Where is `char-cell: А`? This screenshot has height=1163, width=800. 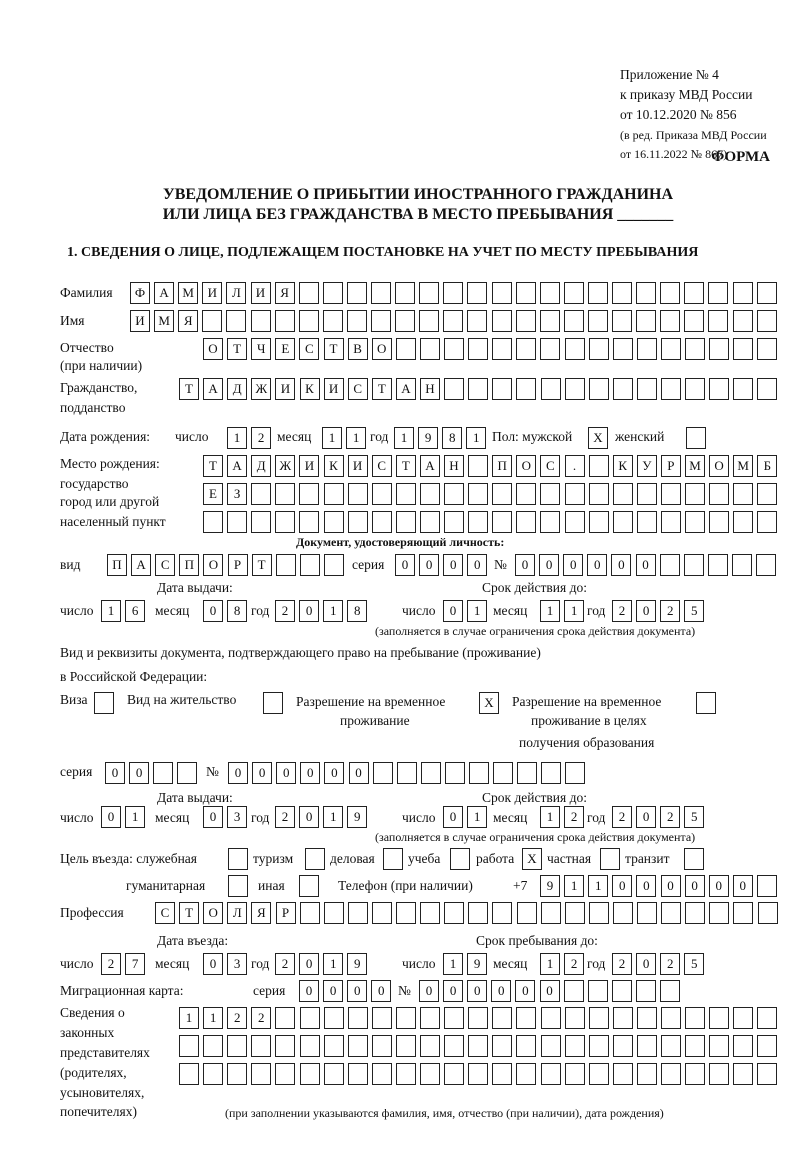
char-cell: А is located at coordinates (405, 389).